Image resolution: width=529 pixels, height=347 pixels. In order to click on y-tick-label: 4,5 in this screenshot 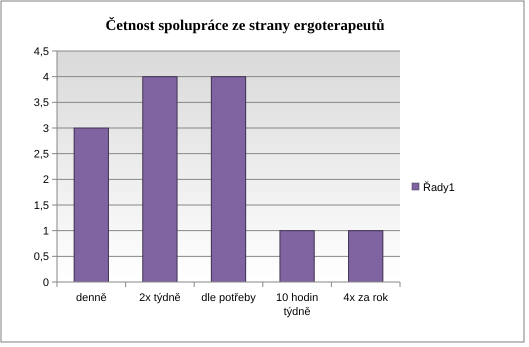, I will do `click(41, 52)`.